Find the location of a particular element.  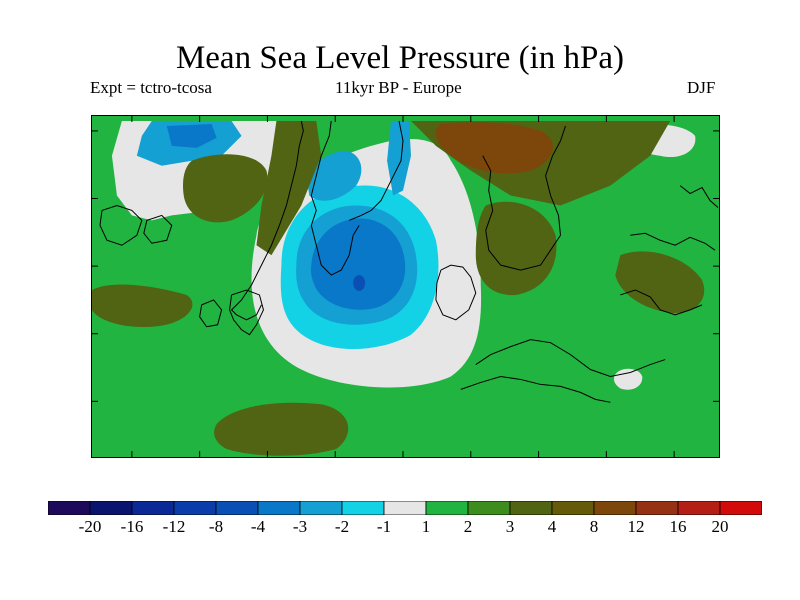

north-blue-streak is located at coordinates (334, 175).